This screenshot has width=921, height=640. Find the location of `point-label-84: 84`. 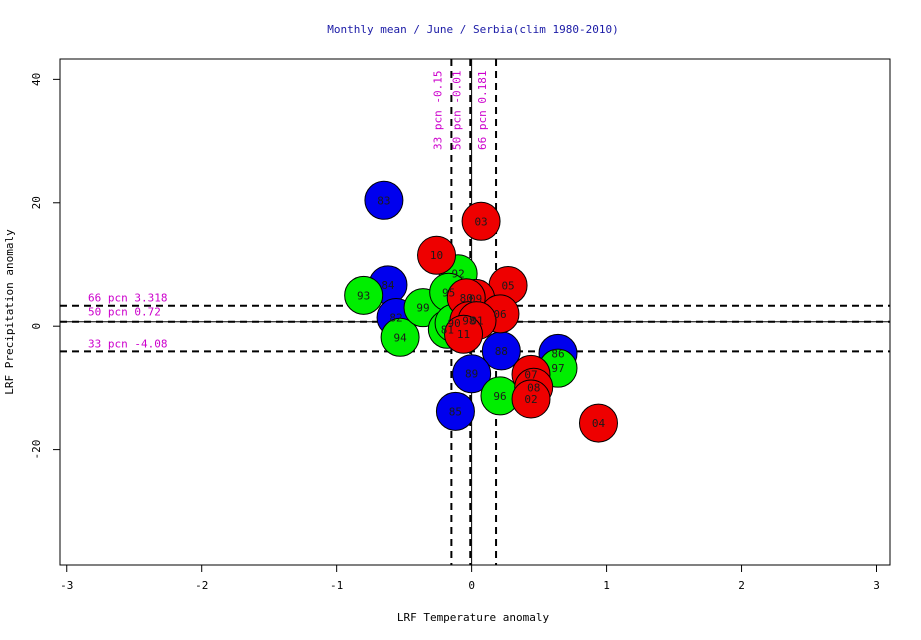

point-label-84: 84 is located at coordinates (388, 285).